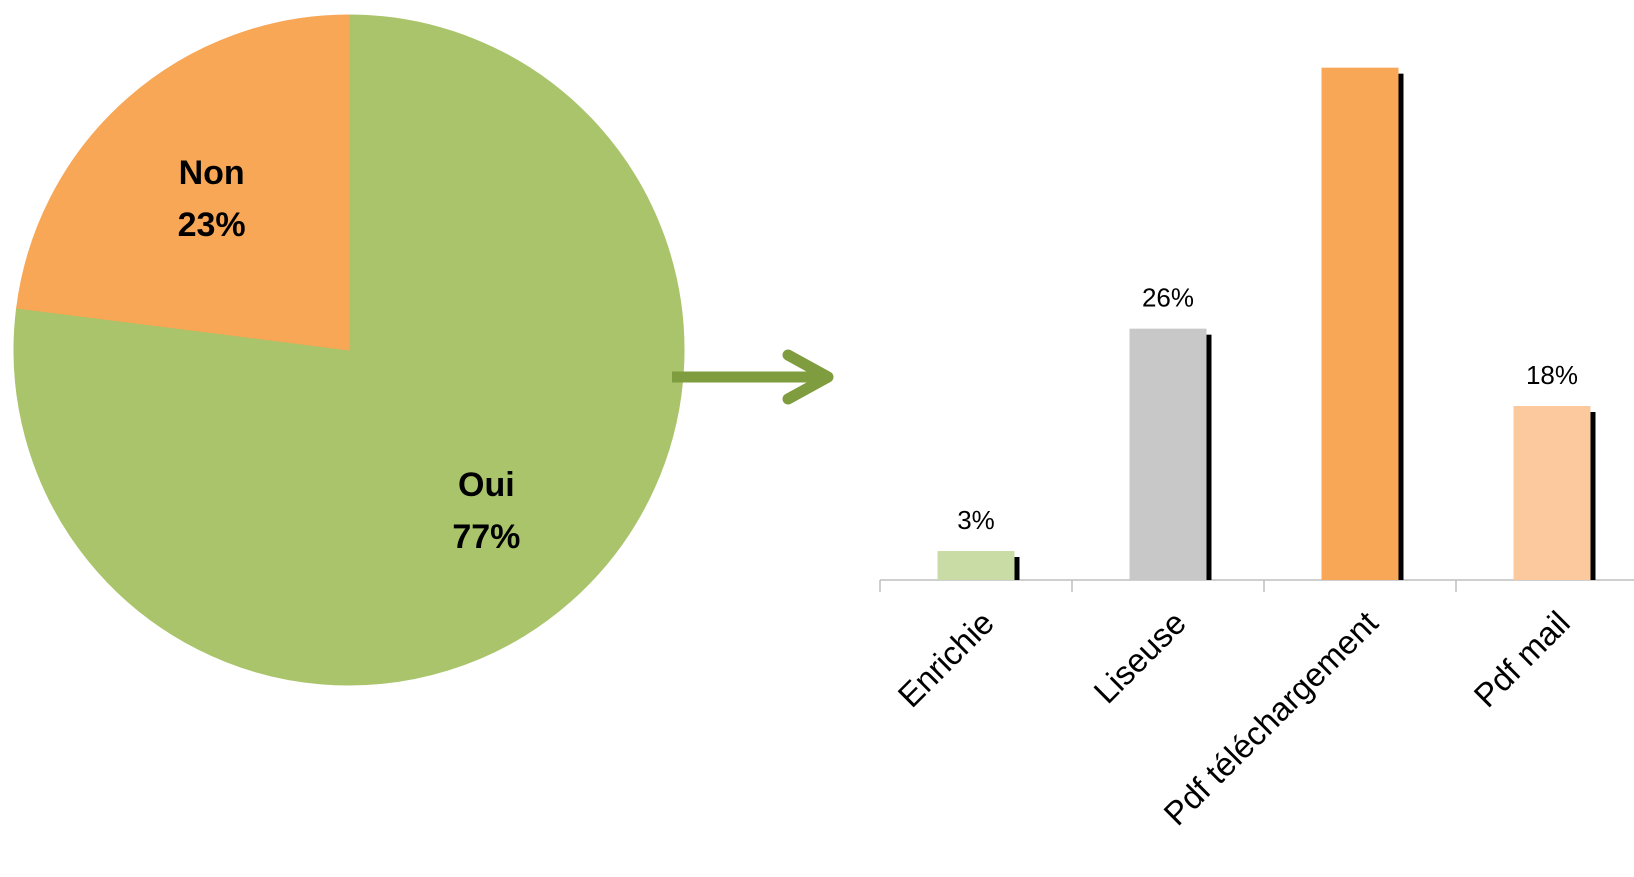 This screenshot has height=877, width=1634. I want to click on arrow-connector, so click(753, 377).